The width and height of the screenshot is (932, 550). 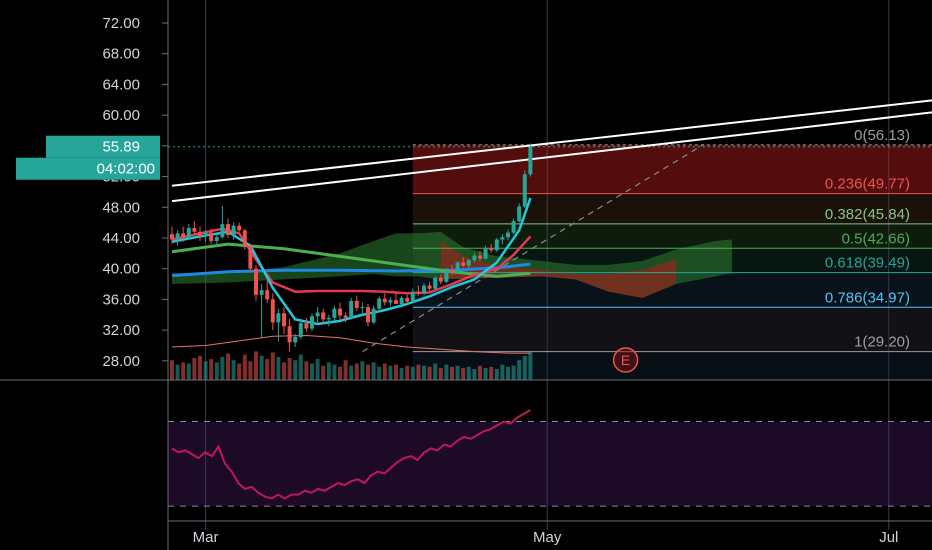 I want to click on price-tick-label: 40.00, so click(x=121, y=269).